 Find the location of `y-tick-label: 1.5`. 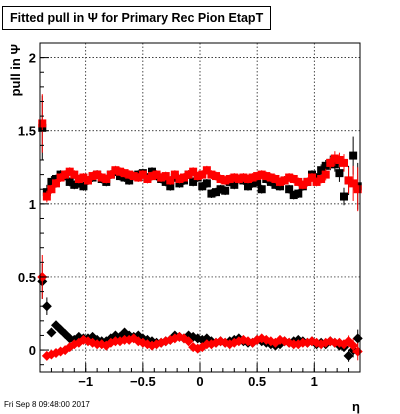

y-tick-label: 1.5 is located at coordinates (27, 131).